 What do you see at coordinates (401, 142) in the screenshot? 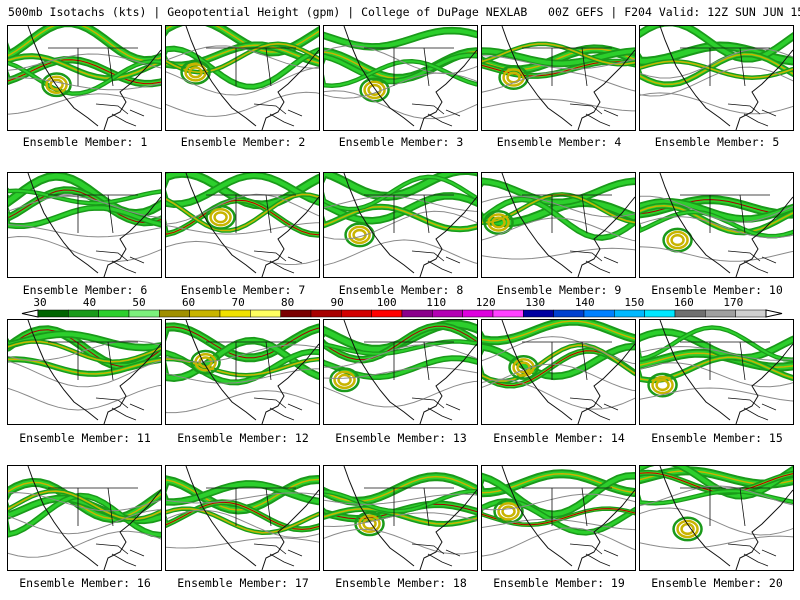
I see `member-caption: Ensemble Member: 3` at bounding box center [401, 142].